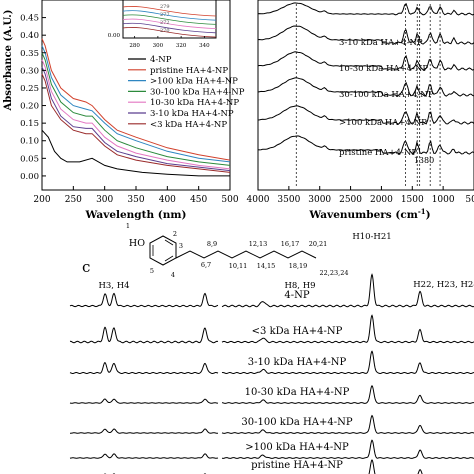  I want to click on sample-label-c-1: <3 kDa HA+4-NP, so click(297, 331).